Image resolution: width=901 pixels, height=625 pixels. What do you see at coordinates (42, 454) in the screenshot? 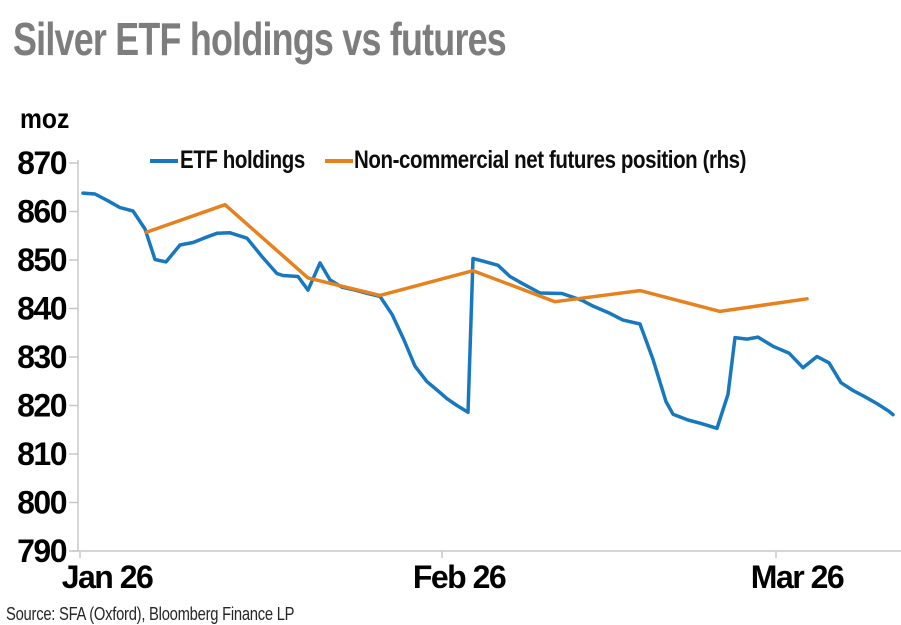
I see `y-tick-label: 810` at bounding box center [42, 454].